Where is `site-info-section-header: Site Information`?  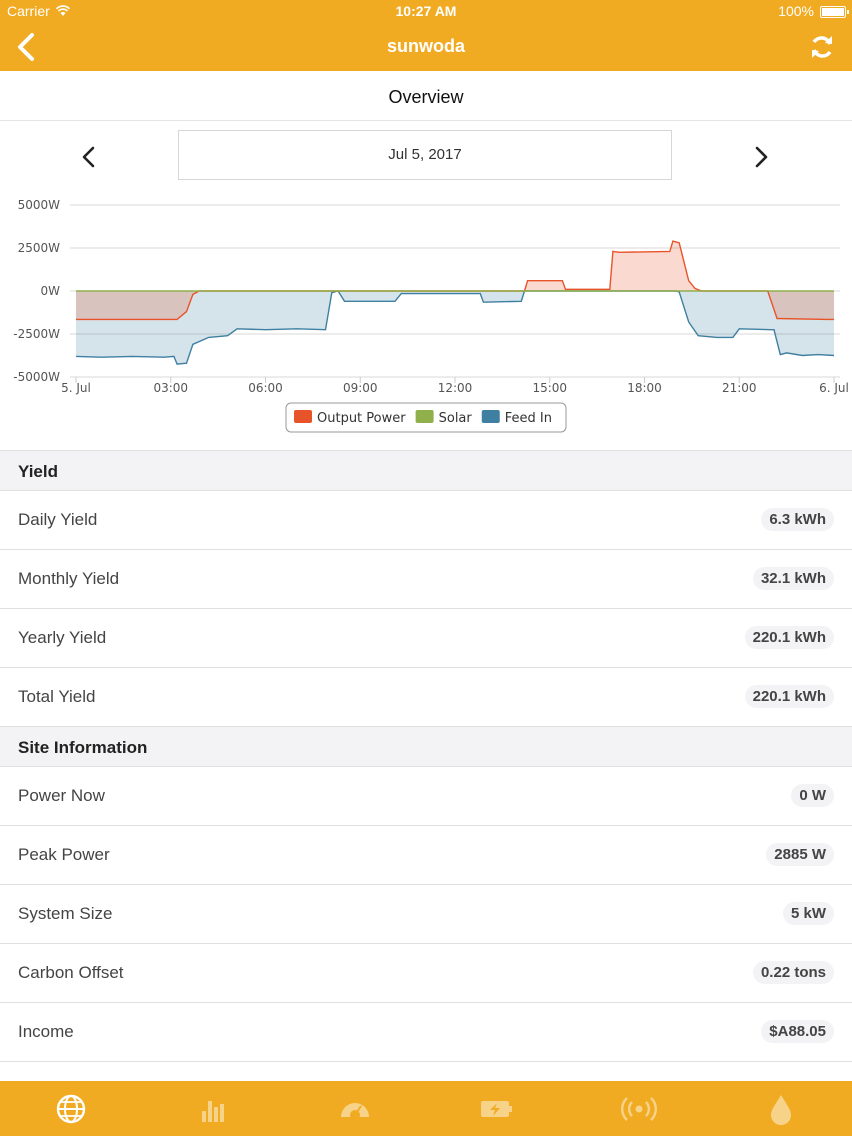
site-info-section-header: Site Information is located at coordinates (426, 746).